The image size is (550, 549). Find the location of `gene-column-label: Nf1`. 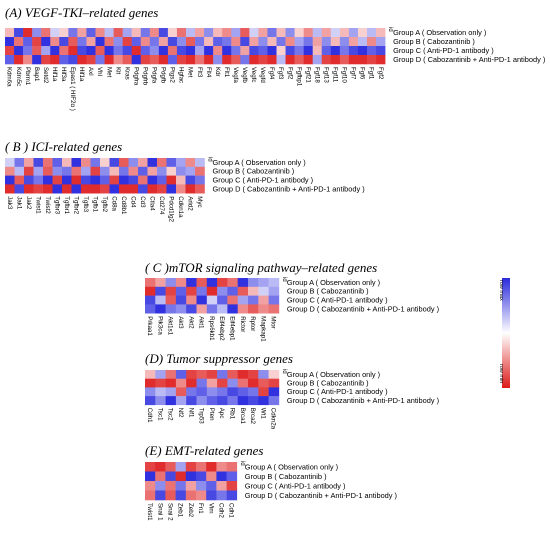

gene-column-label: Nf1 is located at coordinates (190, 413).